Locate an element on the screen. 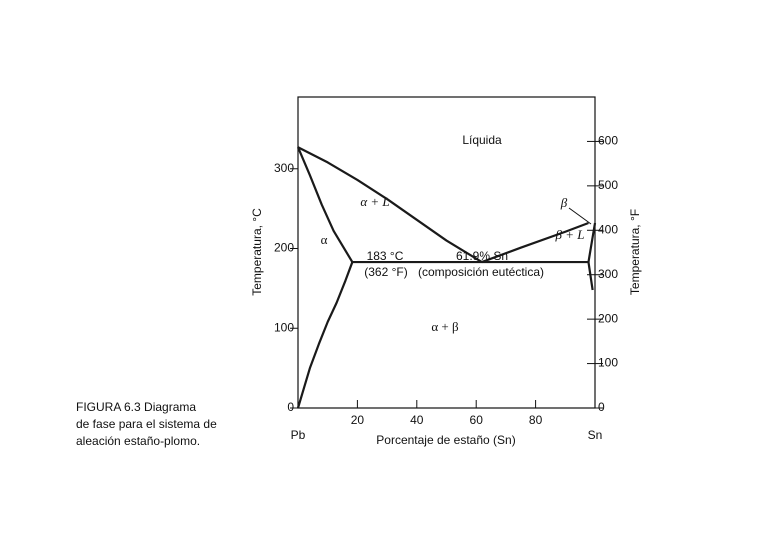 This screenshot has height=543, width=768. pointer is located at coordinates (580, 216).